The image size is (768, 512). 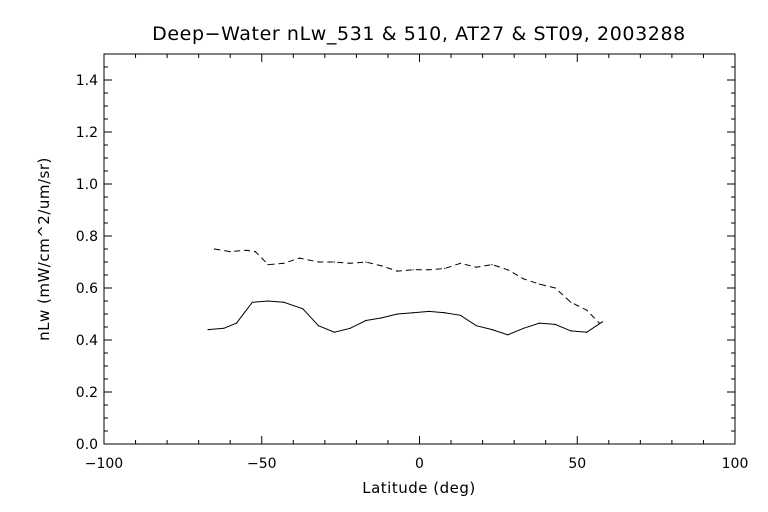 I want to click on x-tick-label: −100, so click(x=104, y=464).